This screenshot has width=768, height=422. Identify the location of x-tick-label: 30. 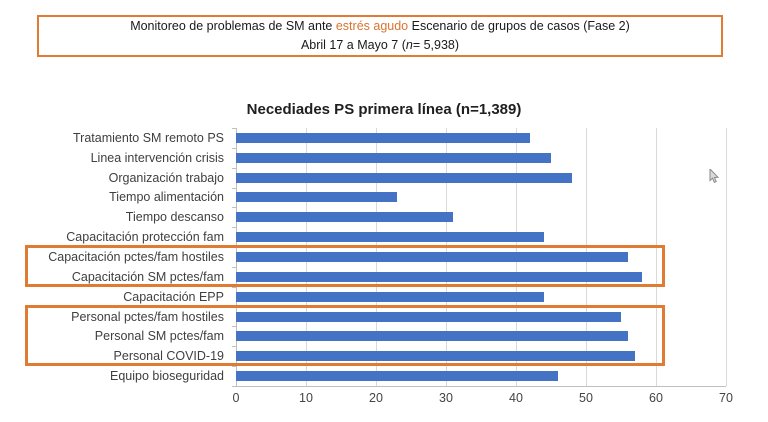
(446, 398).